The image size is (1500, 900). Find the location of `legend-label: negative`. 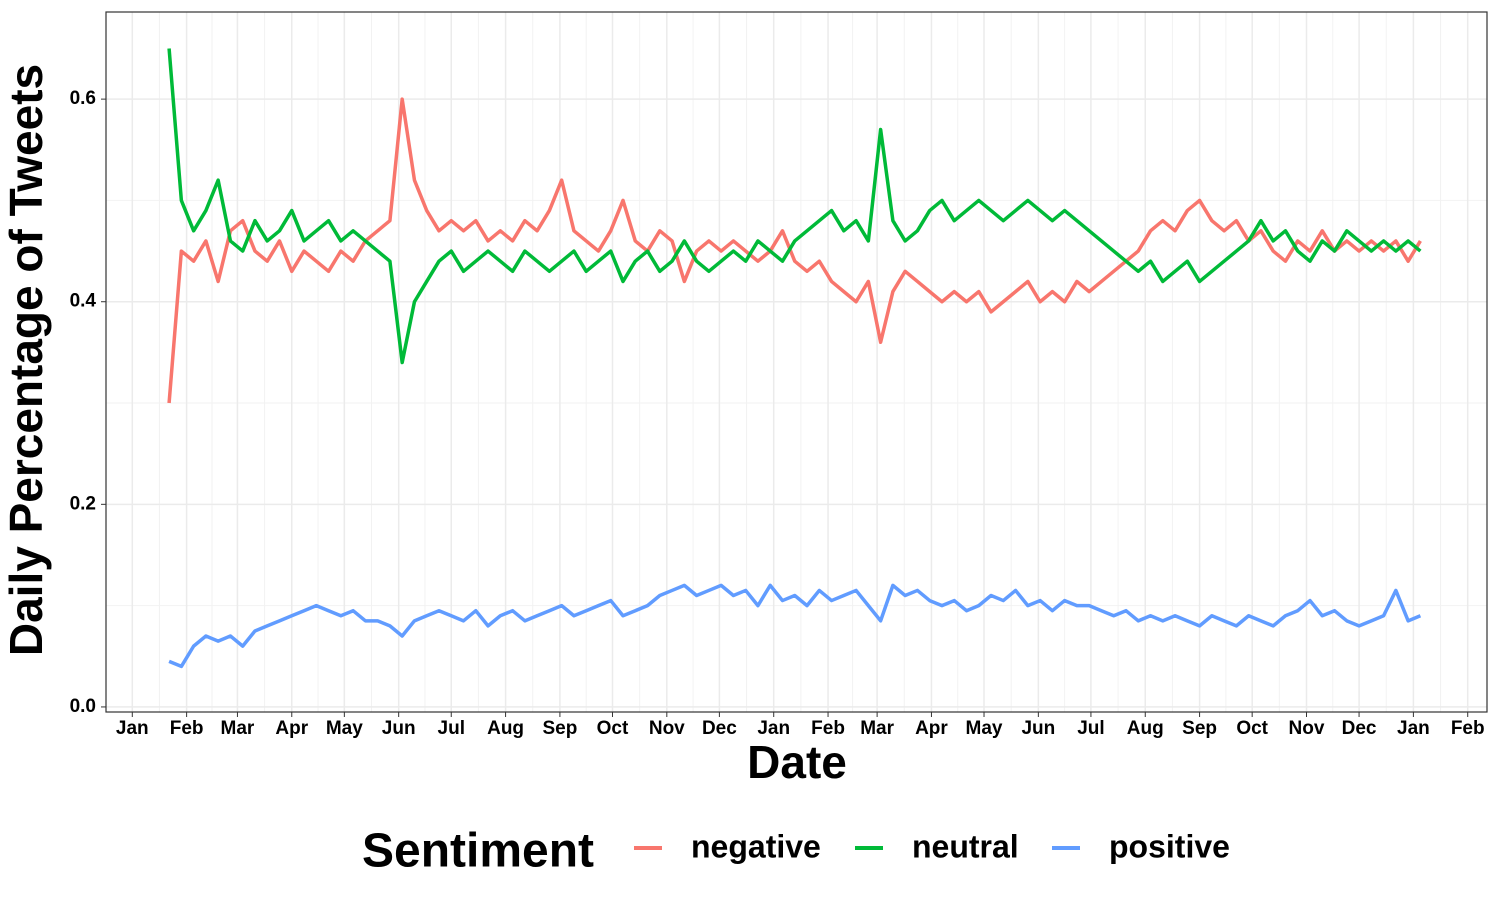

legend-label: negative is located at coordinates (756, 846).